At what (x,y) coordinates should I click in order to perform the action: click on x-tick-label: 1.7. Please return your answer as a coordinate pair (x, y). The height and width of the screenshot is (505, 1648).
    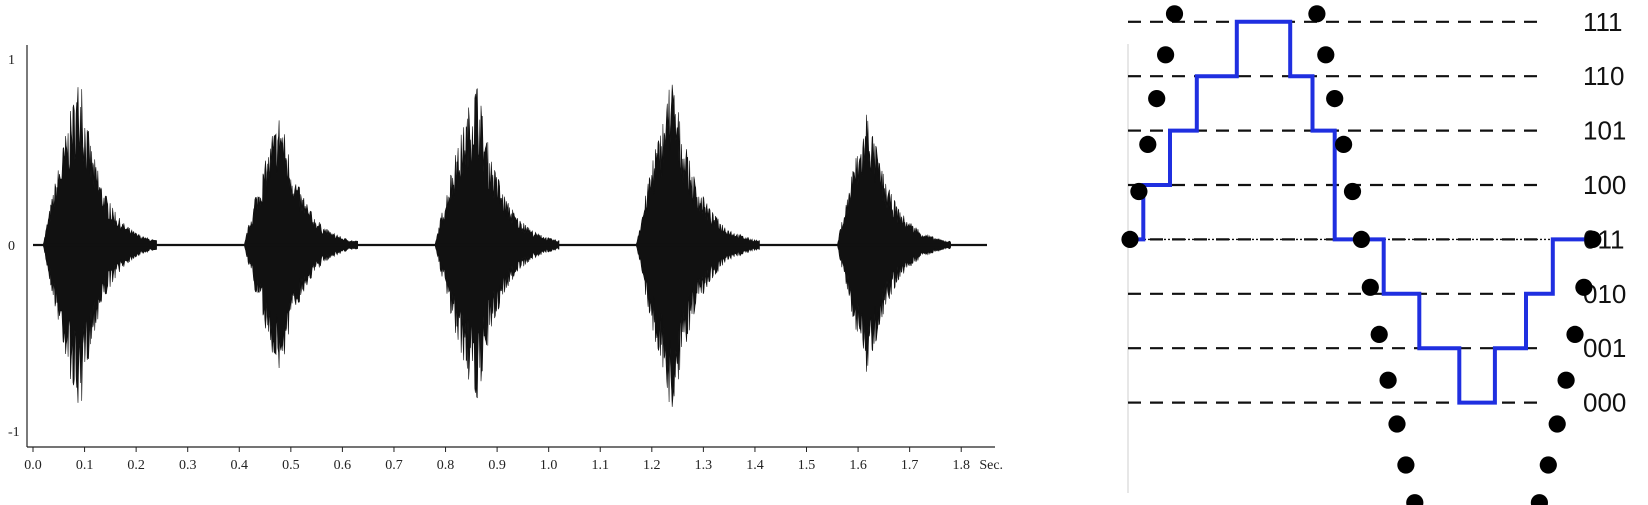
    Looking at the image, I should click on (910, 465).